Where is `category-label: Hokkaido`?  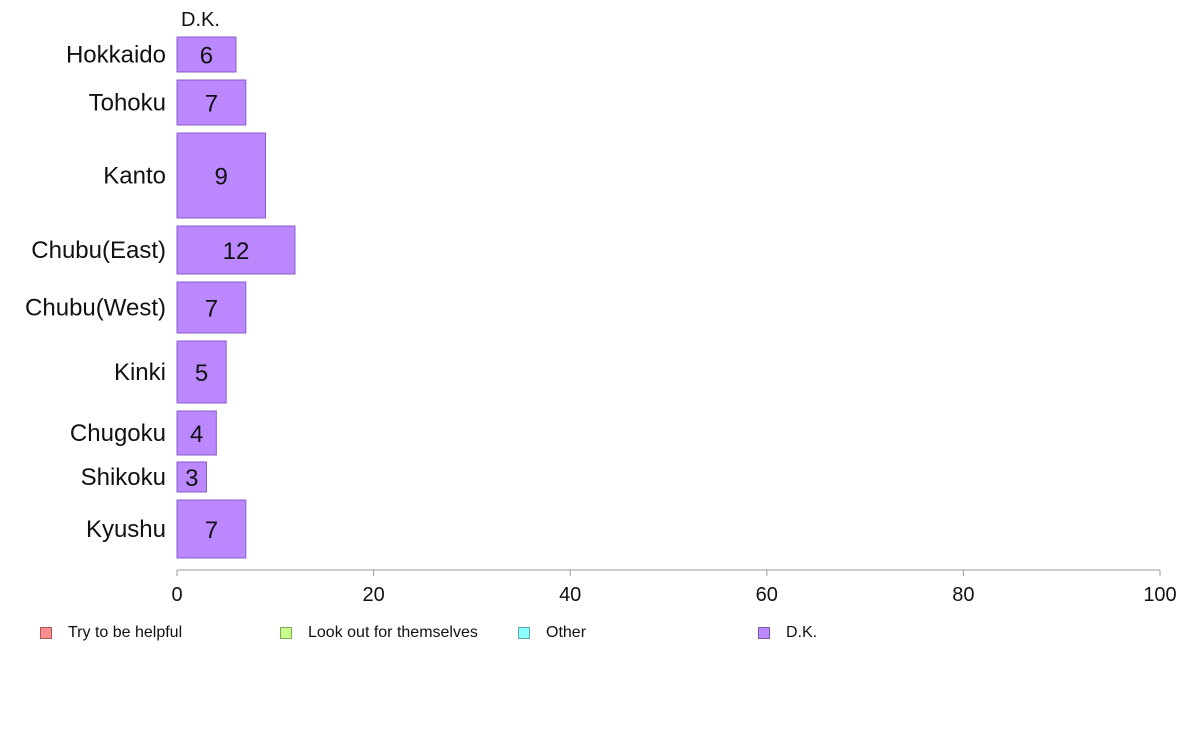
category-label: Hokkaido is located at coordinates (116, 55).